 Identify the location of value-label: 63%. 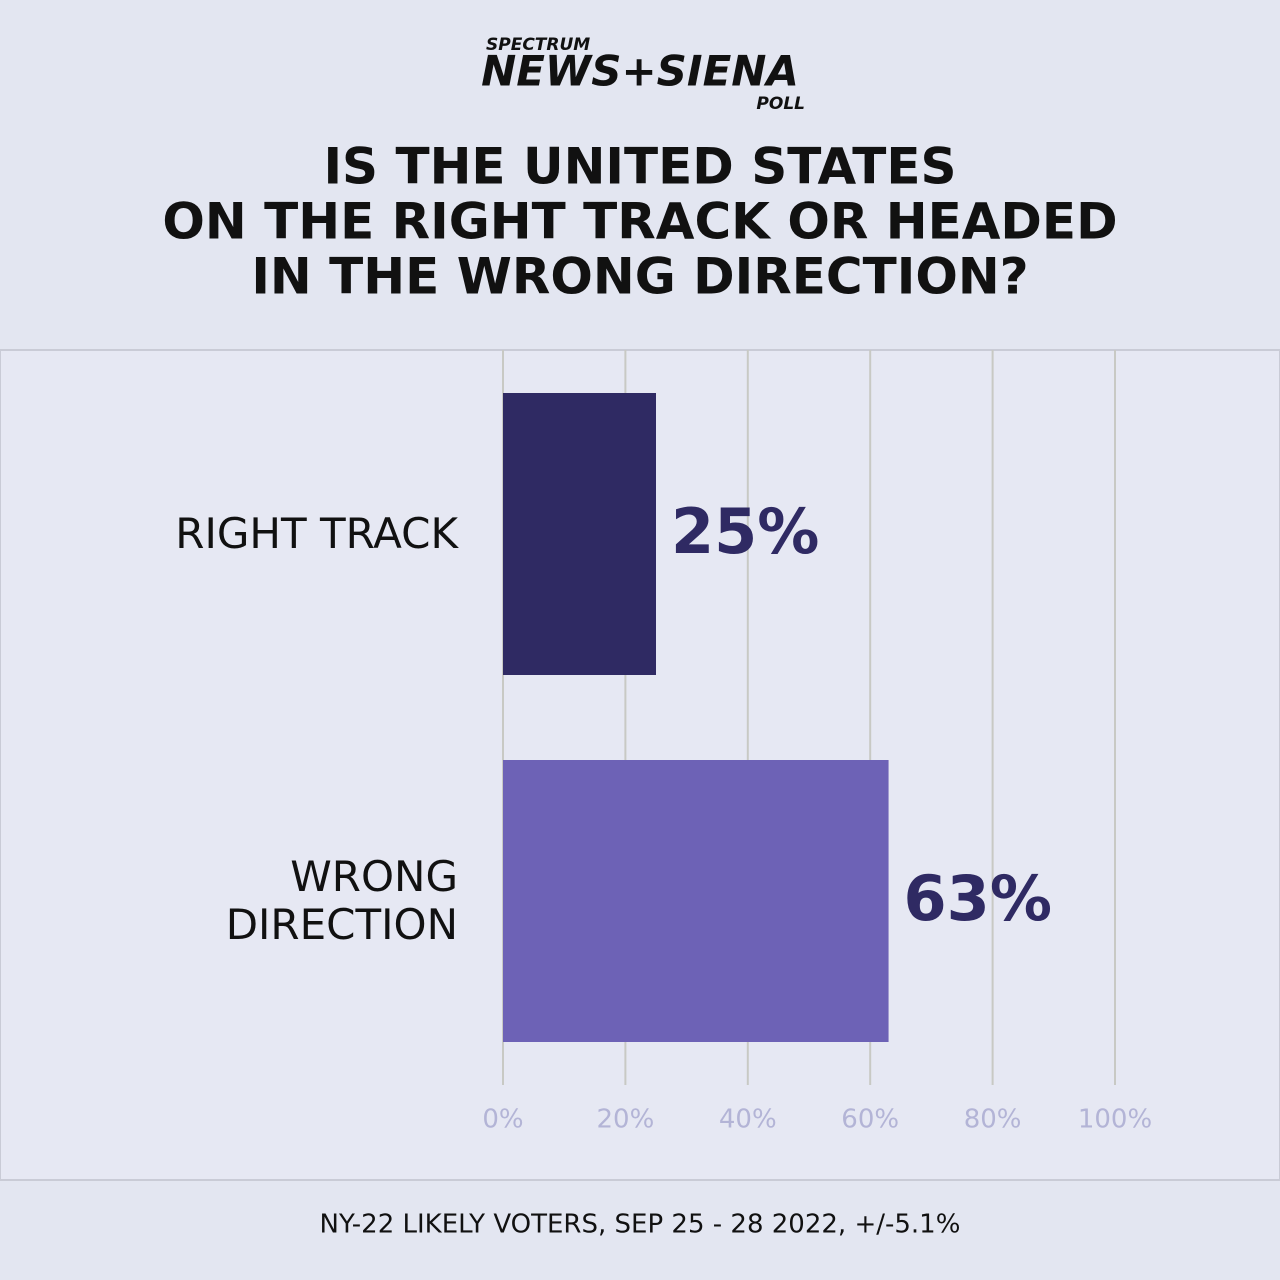
(978, 898).